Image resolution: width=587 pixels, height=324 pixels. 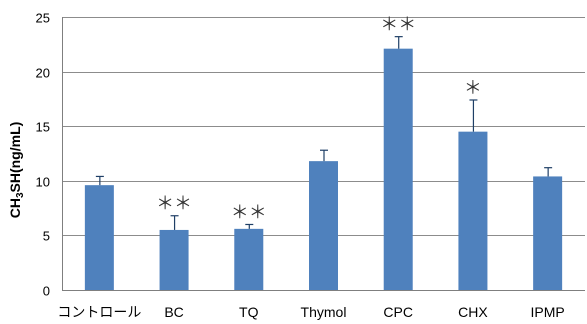 I want to click on y-tick-label: 5, so click(x=46, y=236).